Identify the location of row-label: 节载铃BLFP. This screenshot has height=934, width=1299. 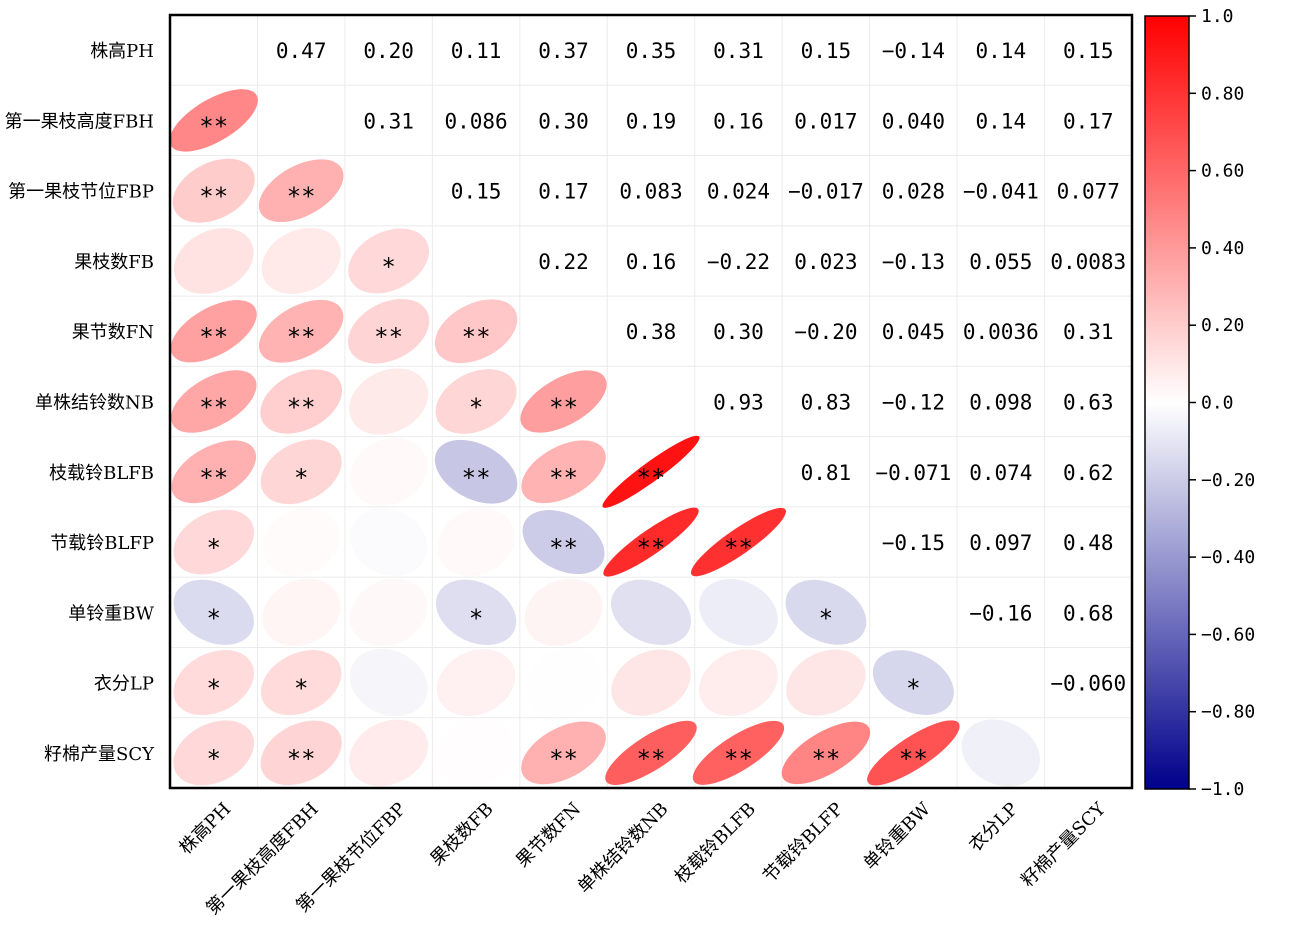
(102, 543).